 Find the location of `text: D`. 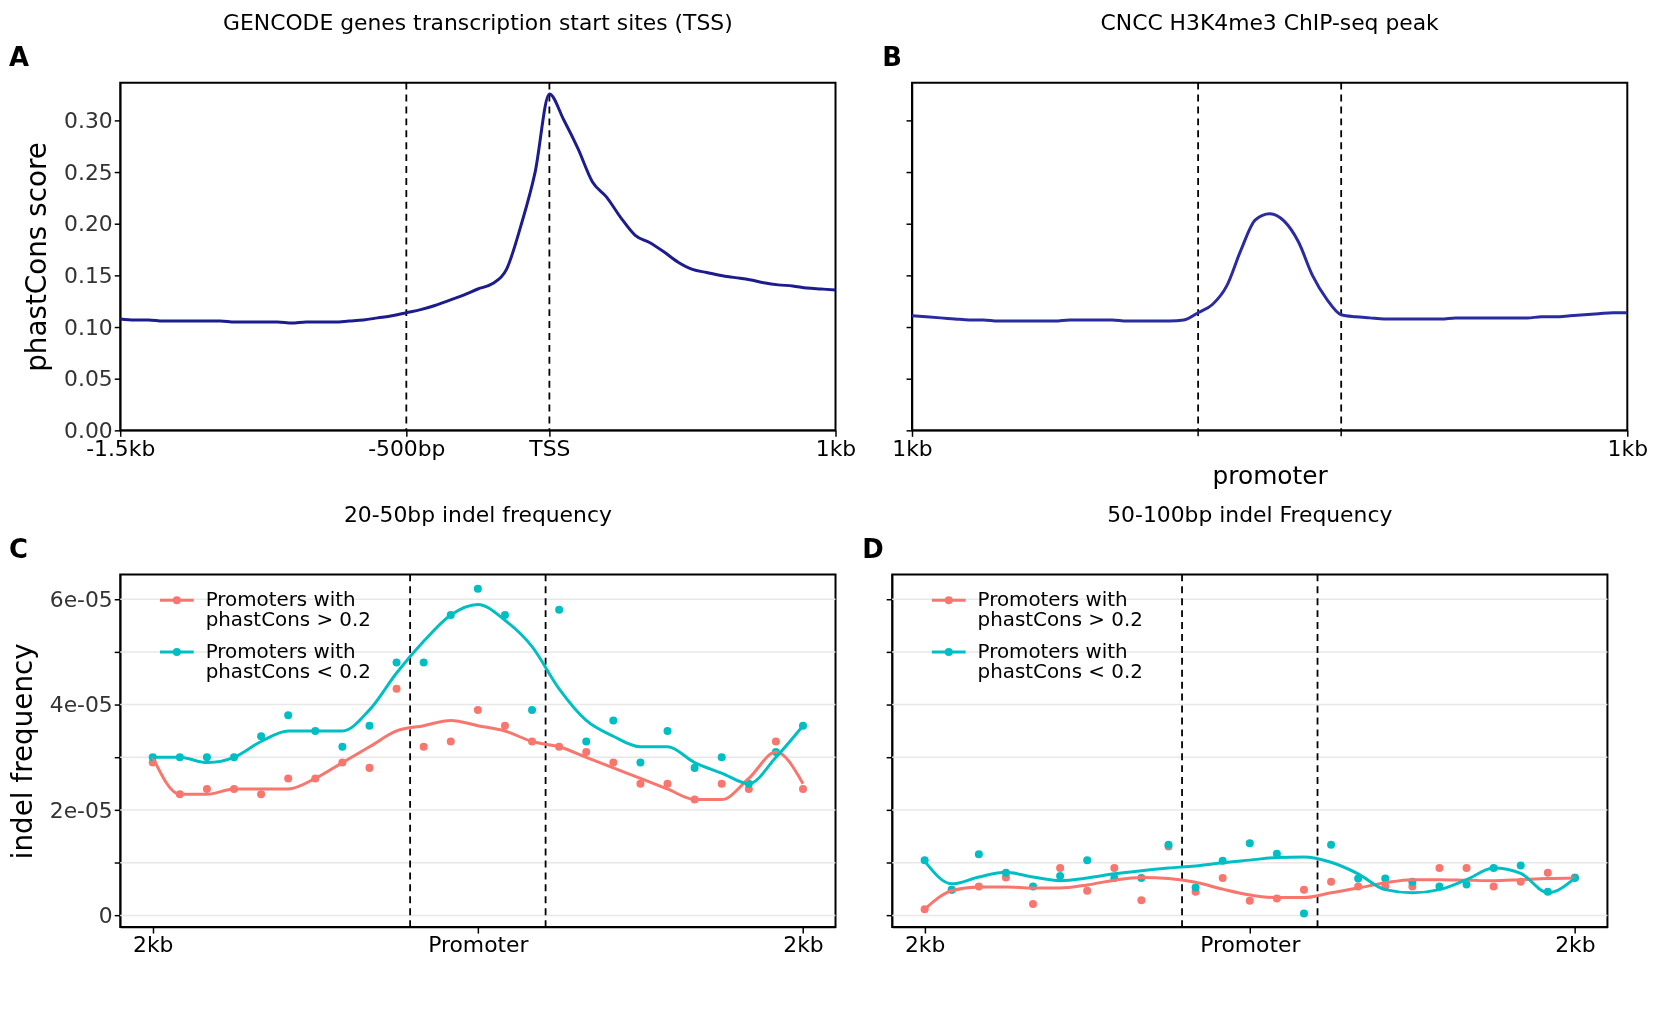

text: D is located at coordinates (873, 548).